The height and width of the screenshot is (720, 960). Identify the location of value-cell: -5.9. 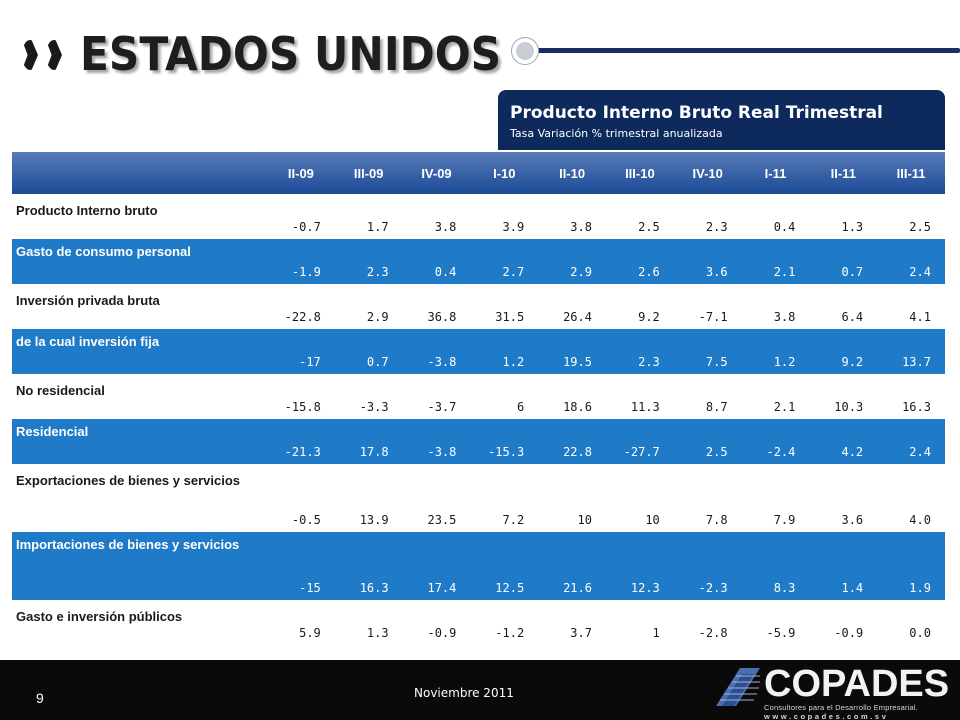
(781, 633).